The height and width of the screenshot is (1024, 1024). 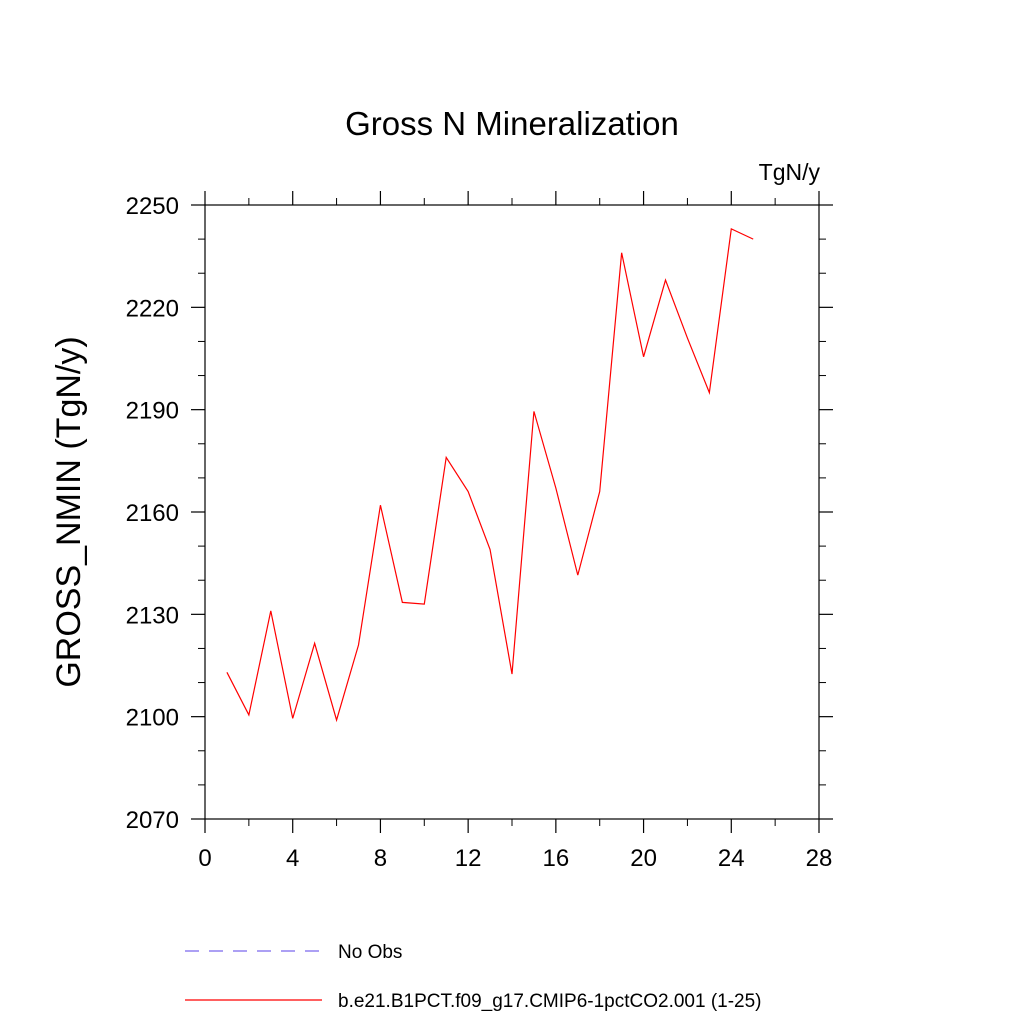 What do you see at coordinates (512, 123) in the screenshot?
I see `chart-title: Gross N Mineralization` at bounding box center [512, 123].